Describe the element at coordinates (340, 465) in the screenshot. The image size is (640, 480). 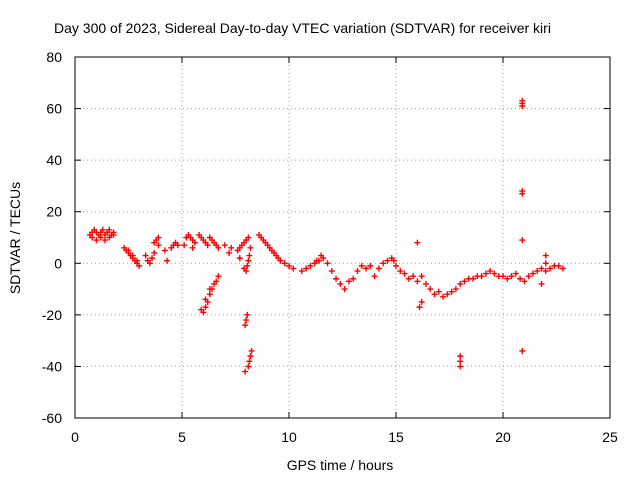
I see `x-axis-label: GPS time / hours` at that location.